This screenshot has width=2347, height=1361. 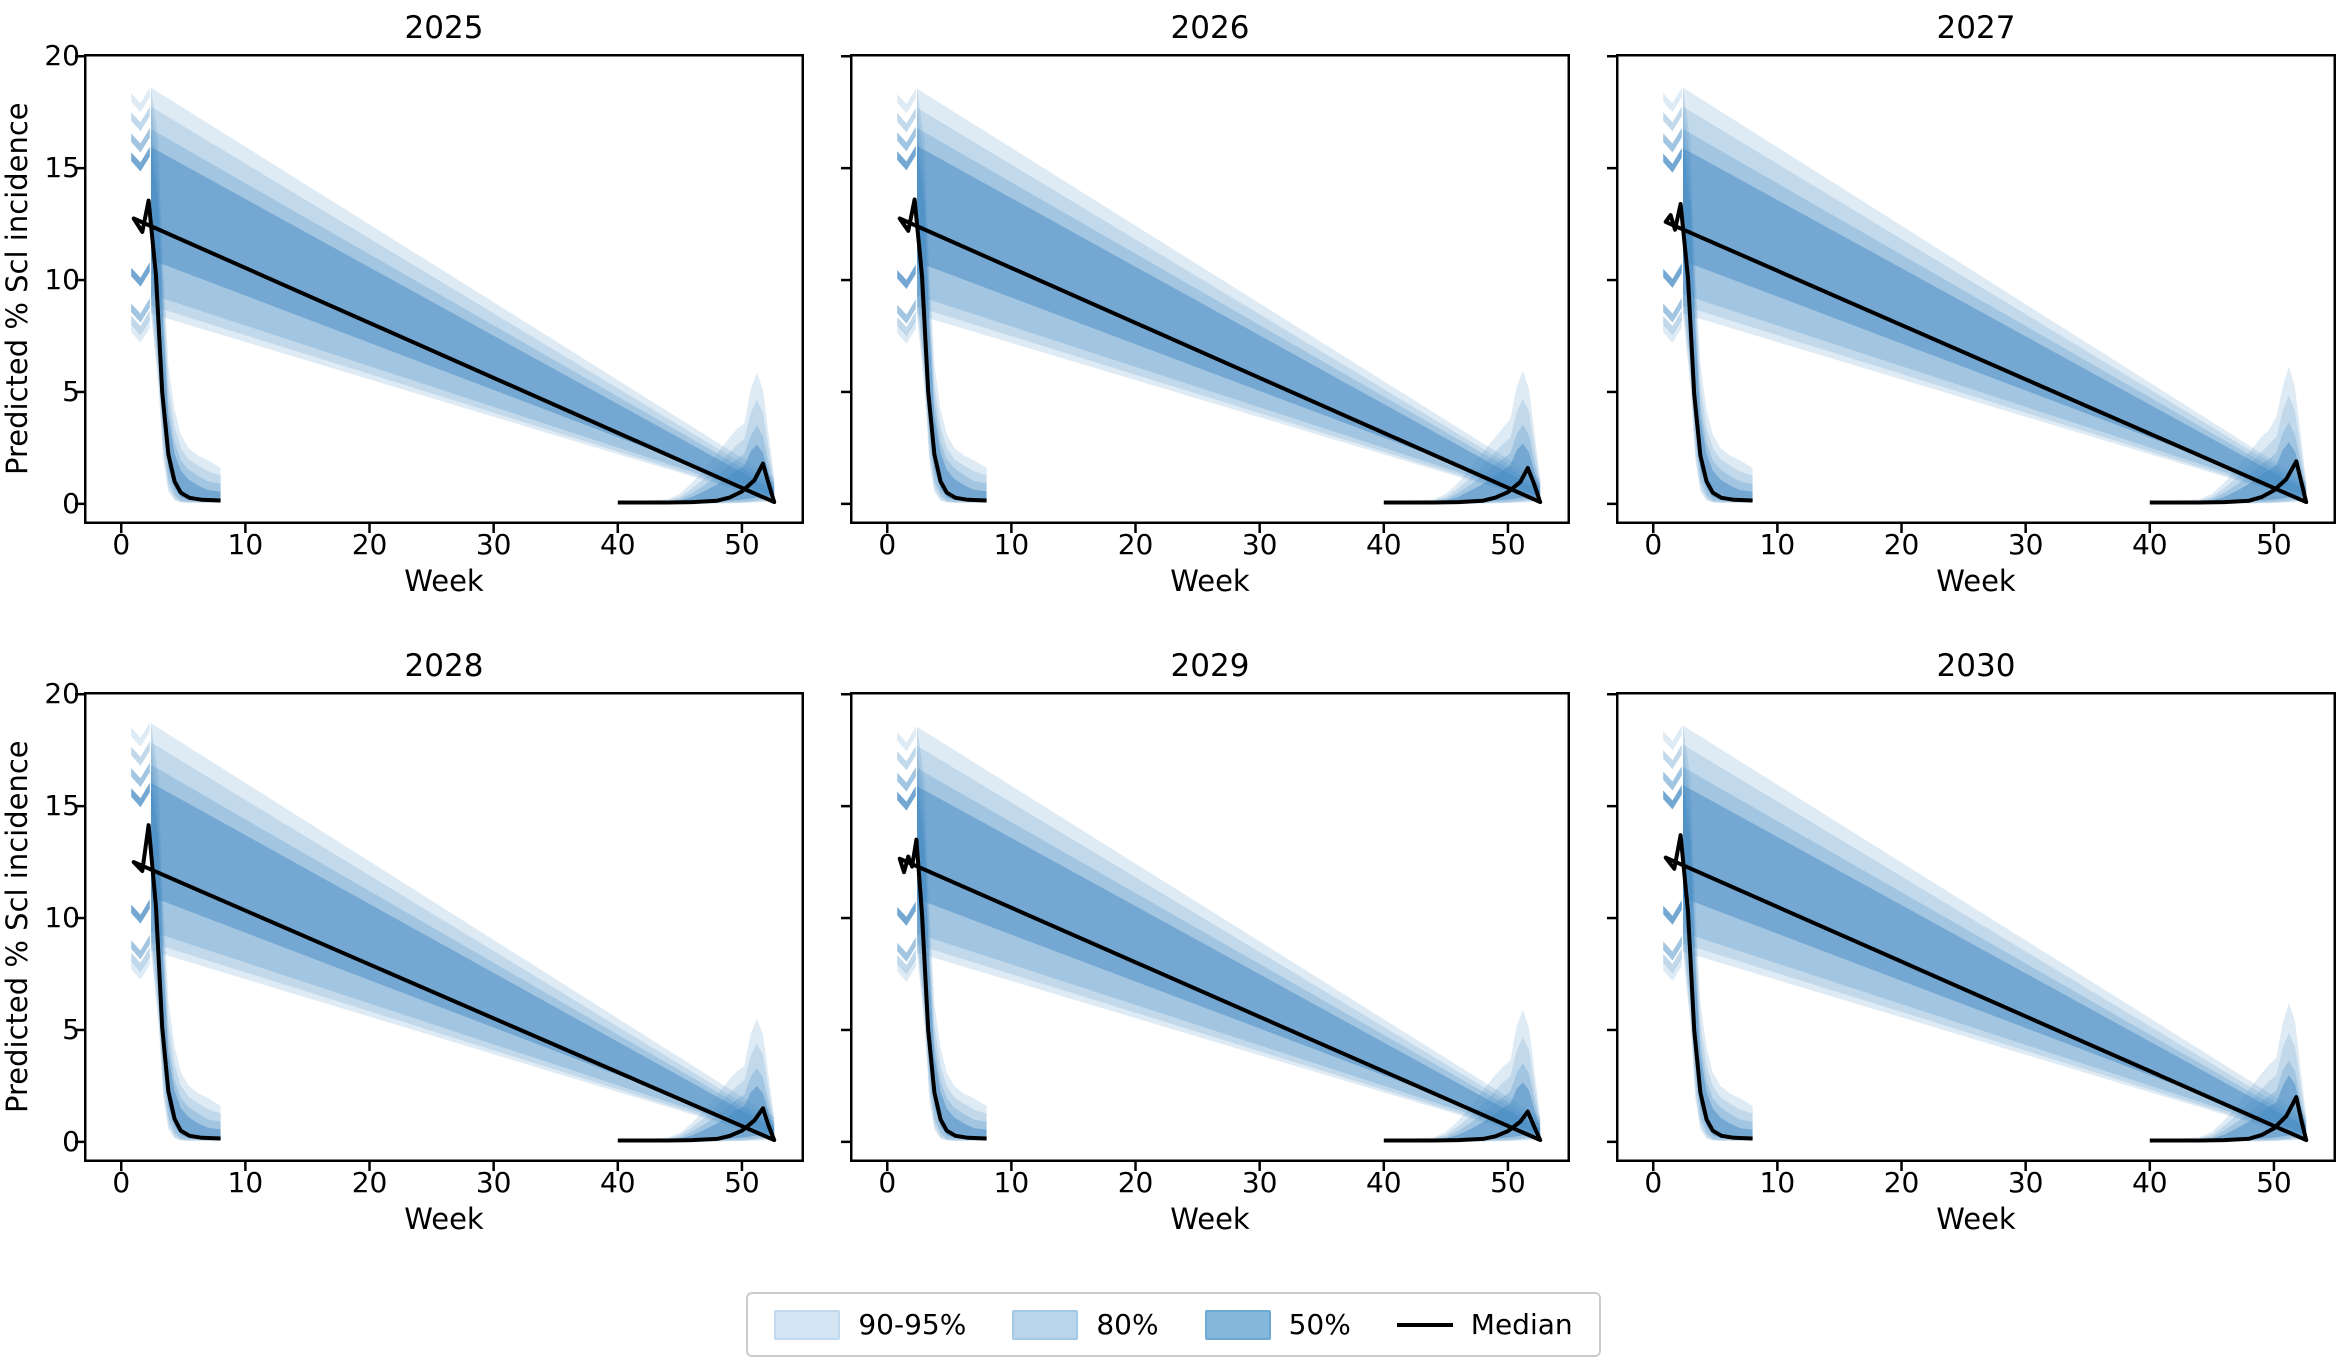 I want to click on subplot-2029: 2029 0 10 20 30 40 50 Week, so click(x=1187, y=945).